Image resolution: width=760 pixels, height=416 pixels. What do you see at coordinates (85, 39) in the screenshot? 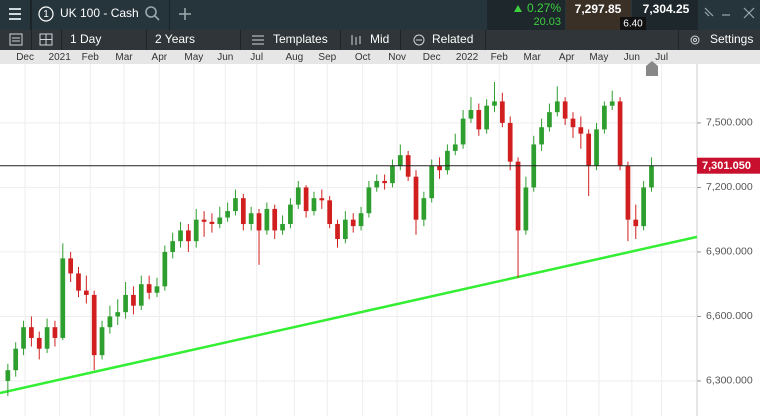
I see `interval: 1 Day` at bounding box center [85, 39].